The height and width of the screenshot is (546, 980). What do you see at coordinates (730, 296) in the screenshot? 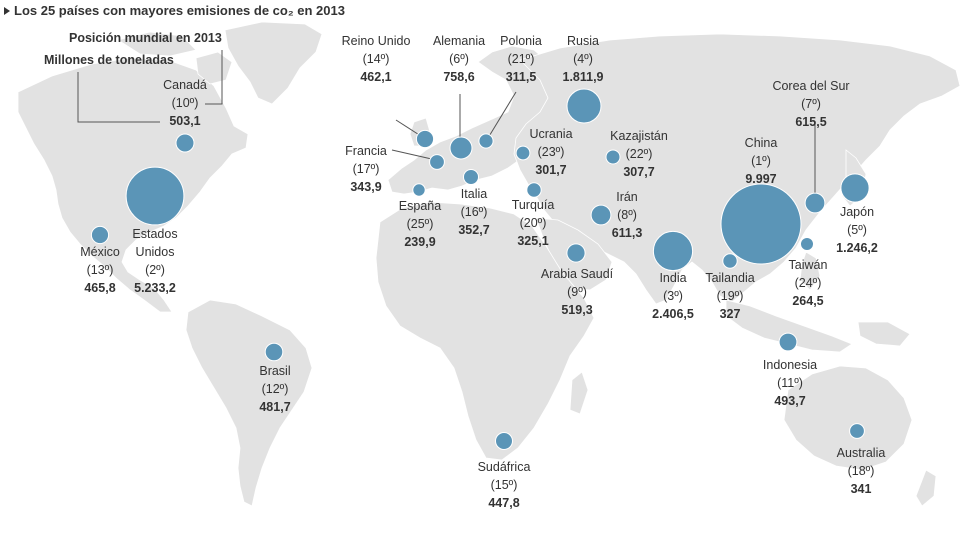
I see `country-rank: (19º)` at bounding box center [730, 296].